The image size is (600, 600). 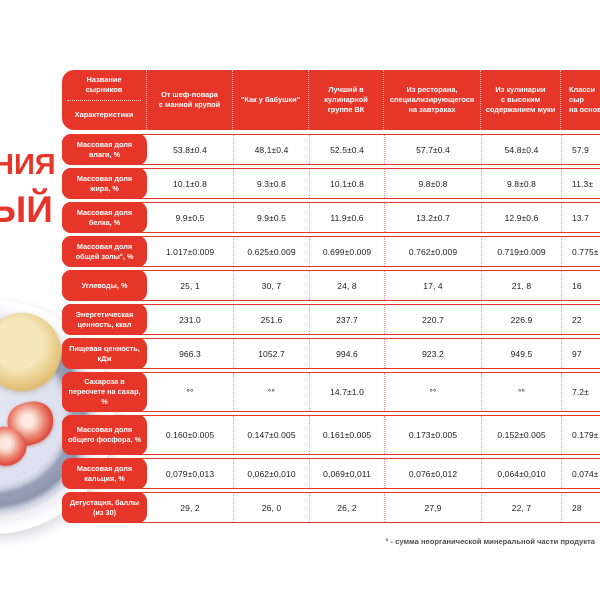 What do you see at coordinates (104, 473) in the screenshot?
I see `row-label: Массовая доля кальция, %` at bounding box center [104, 473].